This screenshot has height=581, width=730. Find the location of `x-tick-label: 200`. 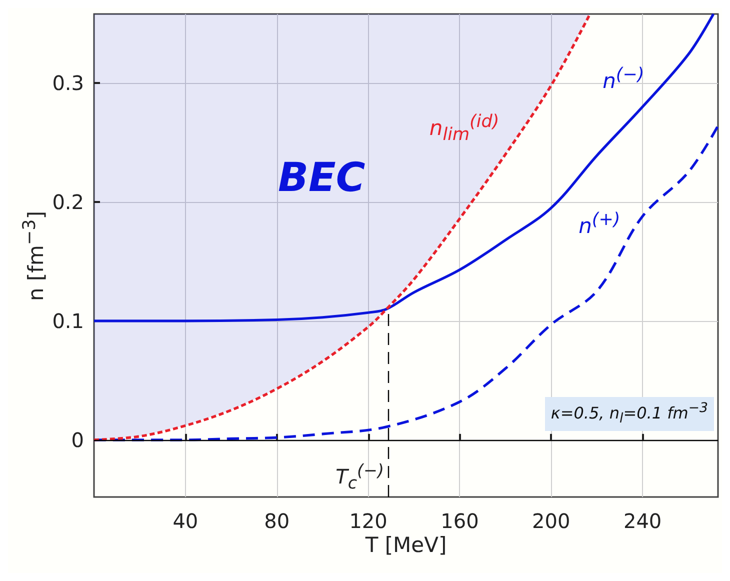

x-tick-label: 200 is located at coordinates (551, 521).